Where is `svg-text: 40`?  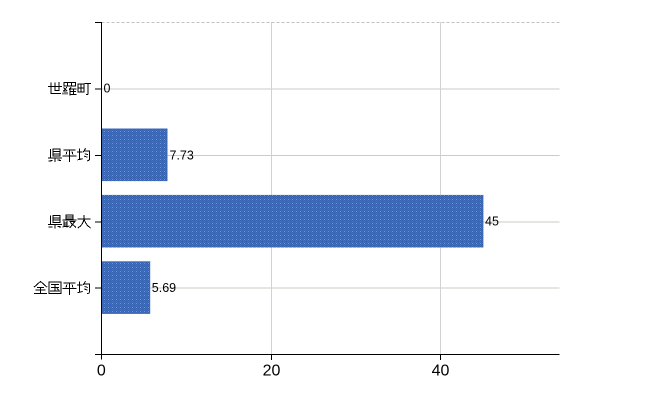 svg-text: 40 is located at coordinates (441, 371).